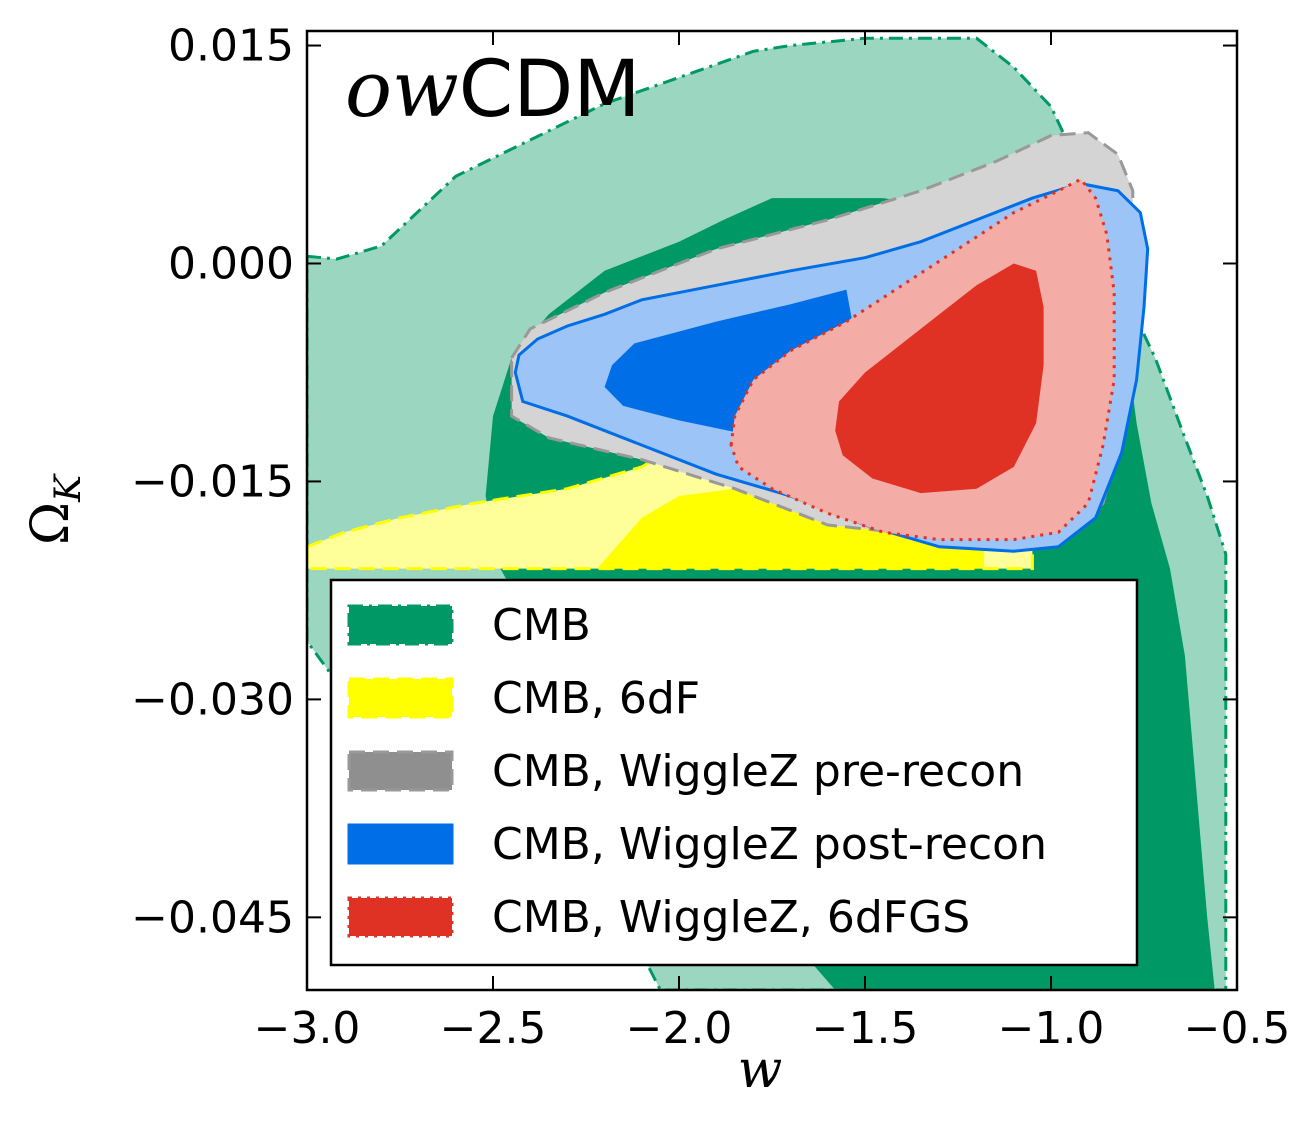  Describe the element at coordinates (679, 1028) in the screenshot. I see `x-tick-label: −2.0` at that location.